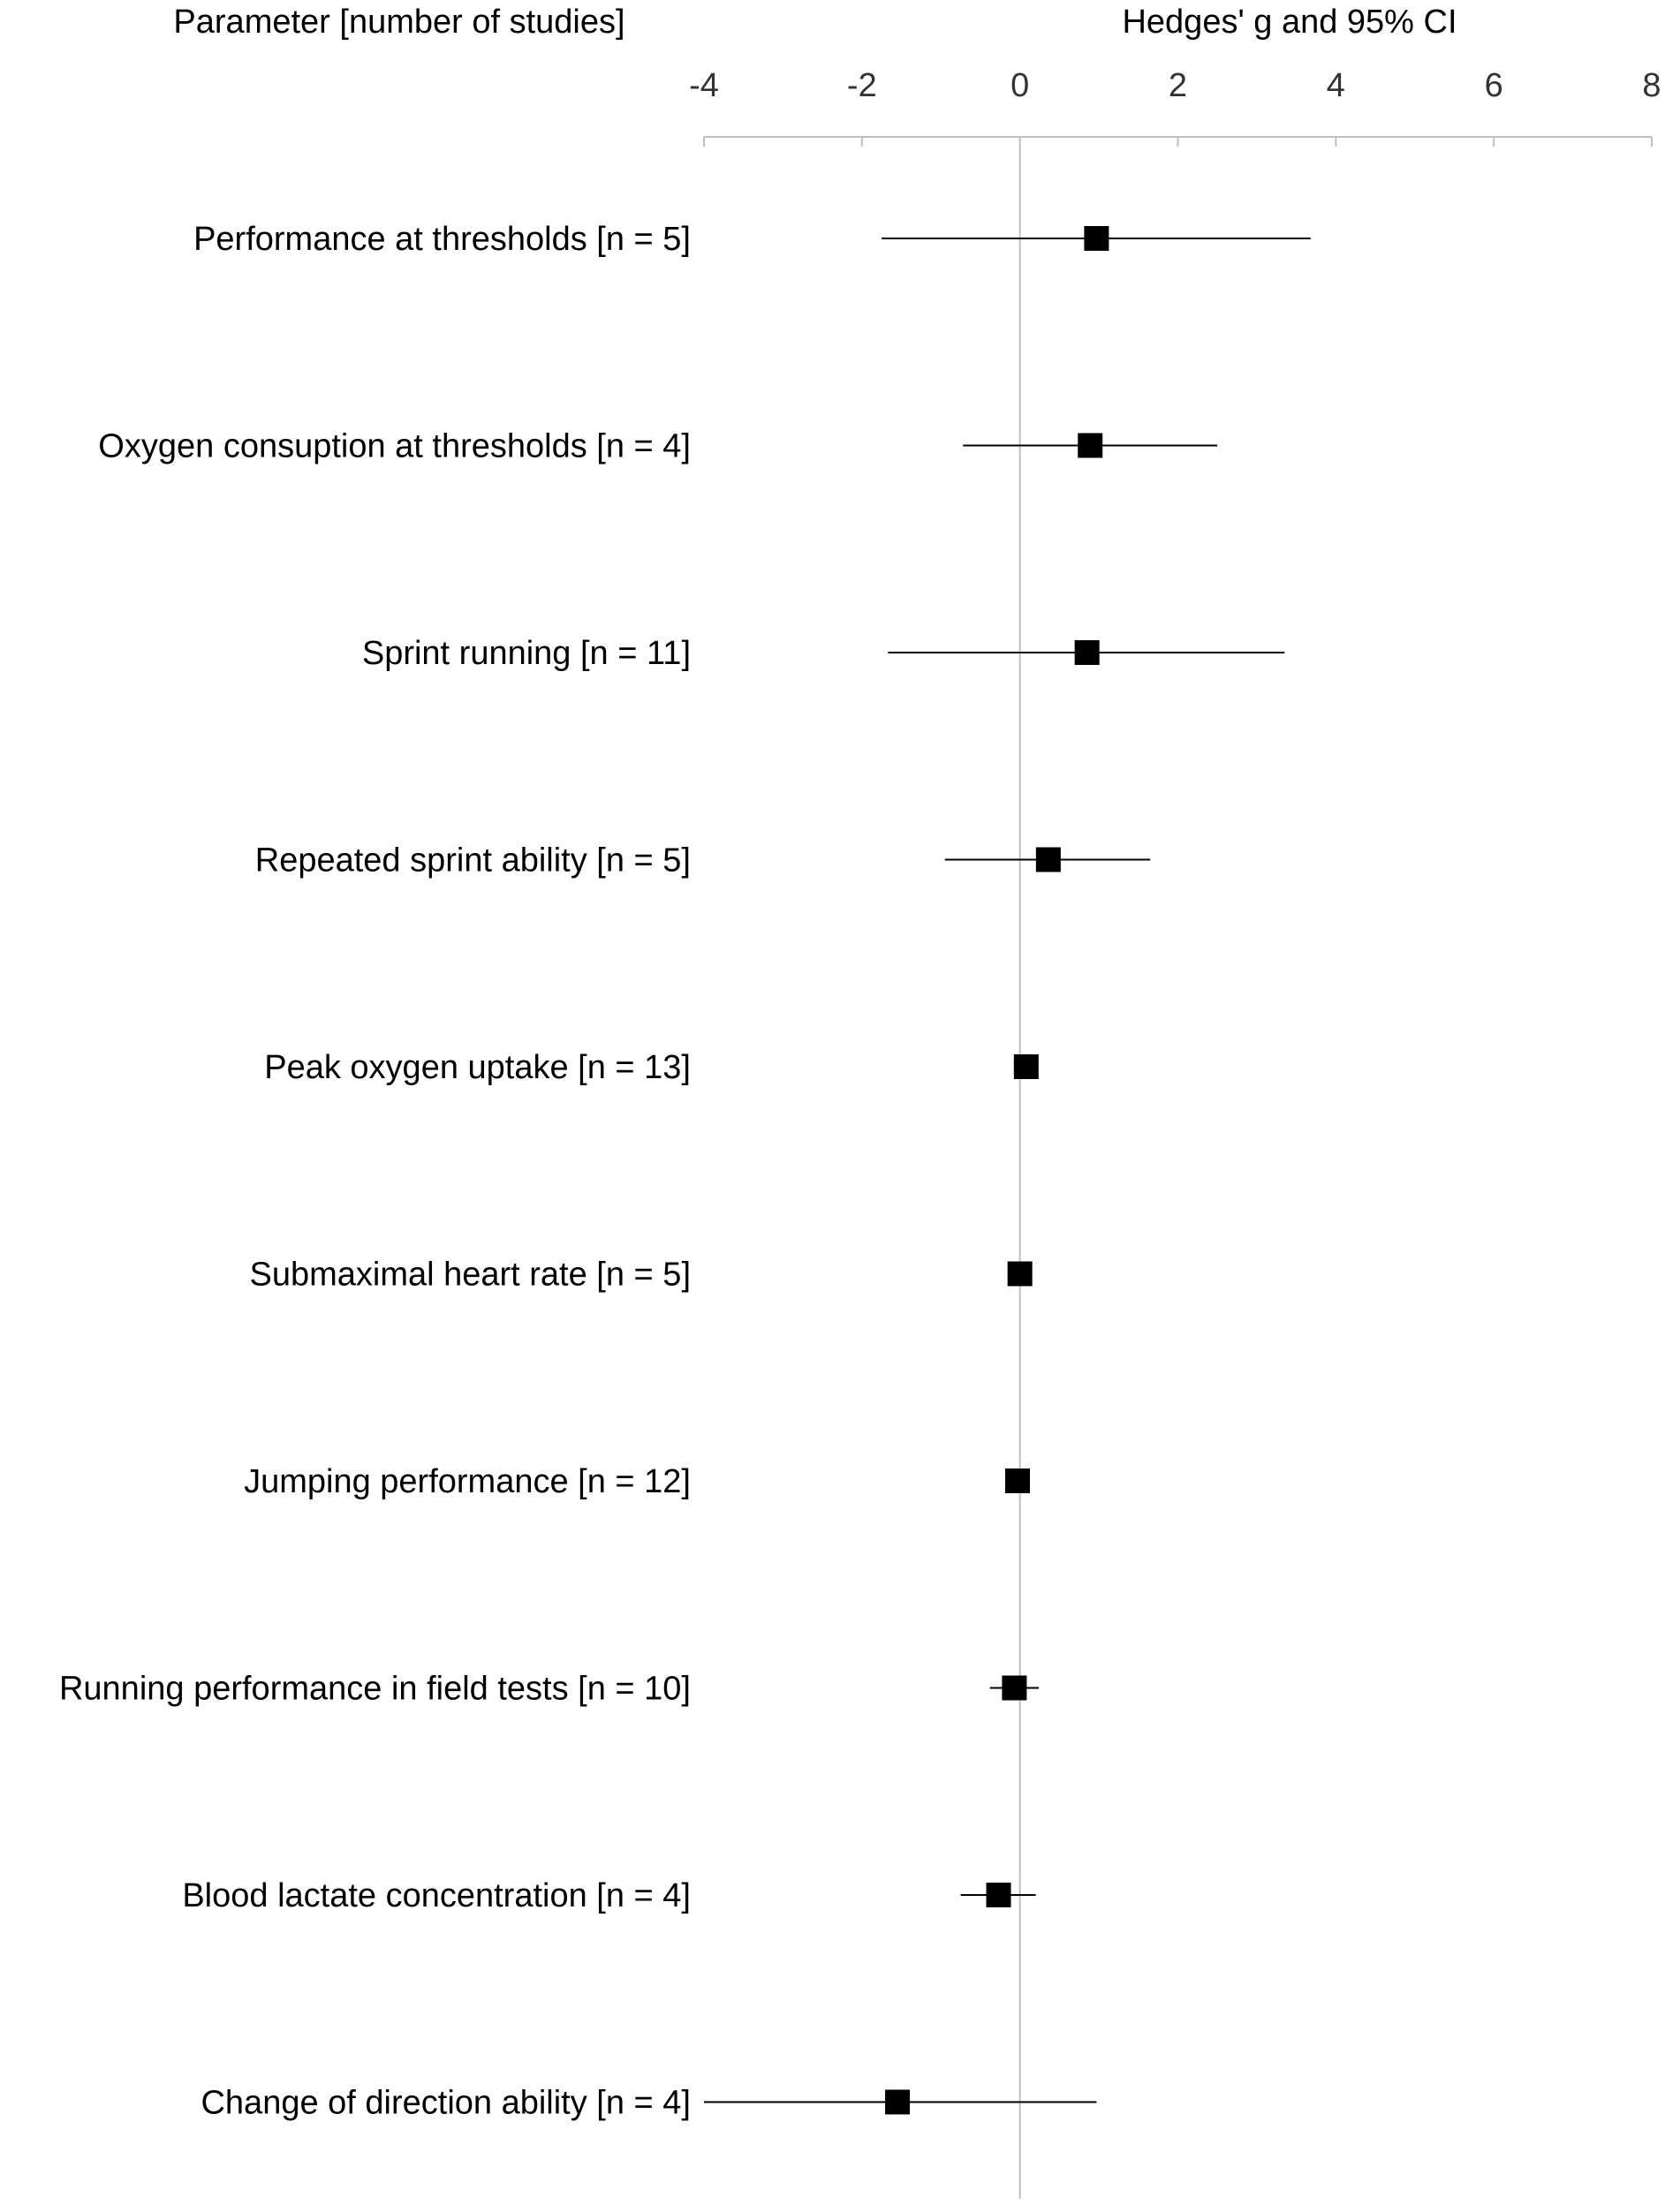  I want to click on x-tick-label: 8, so click(1651, 85).